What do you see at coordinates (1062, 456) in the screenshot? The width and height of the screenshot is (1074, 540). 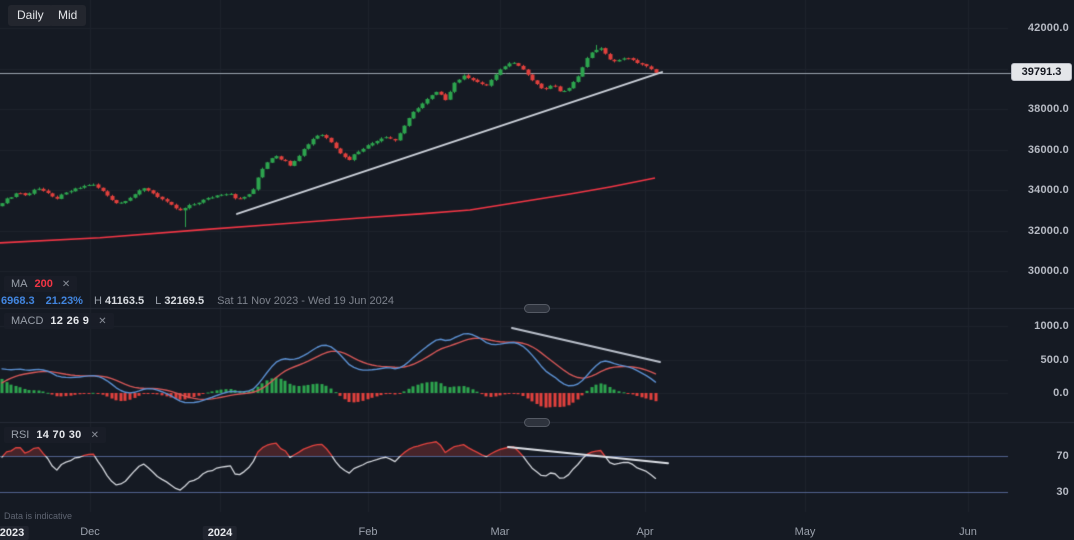 I see `rsi-axis-tick: 70` at bounding box center [1062, 456].